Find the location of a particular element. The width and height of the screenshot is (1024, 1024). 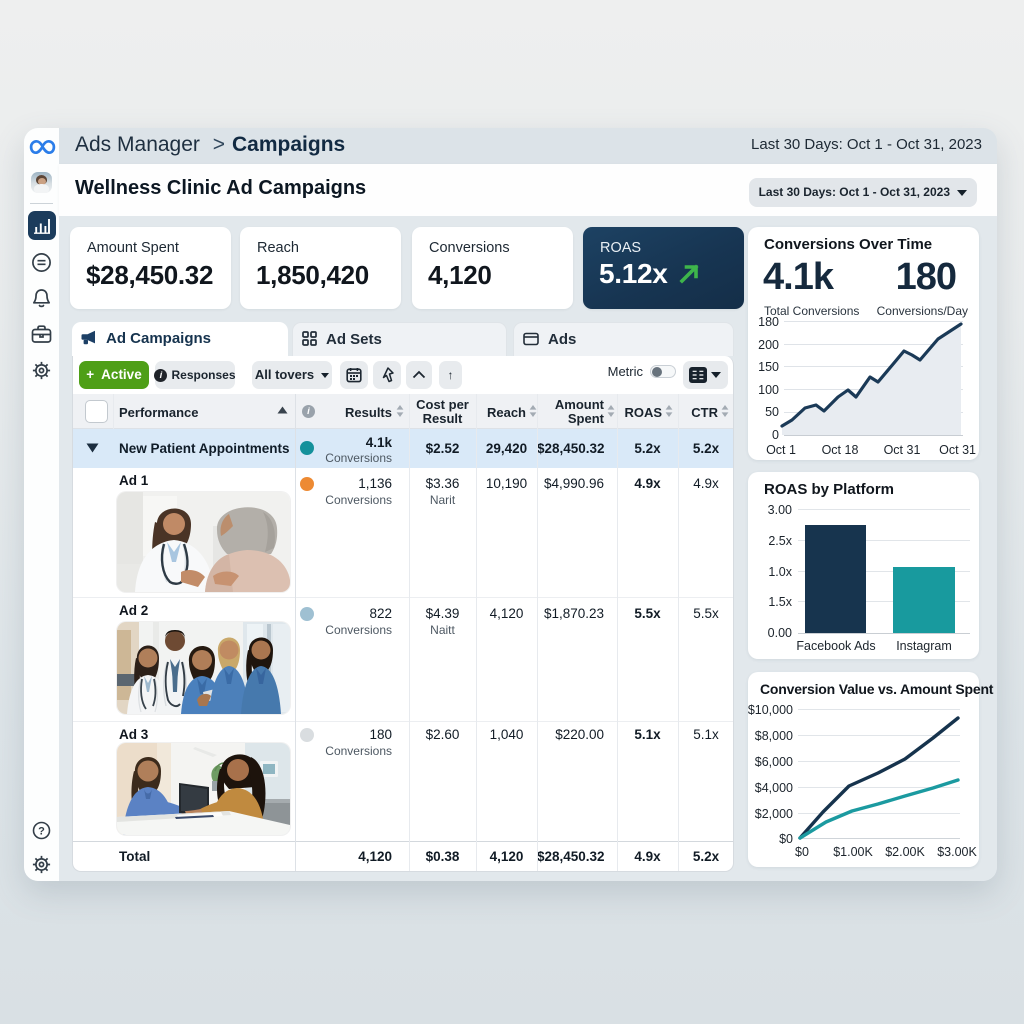

svg-text: 50 is located at coordinates (772, 412).